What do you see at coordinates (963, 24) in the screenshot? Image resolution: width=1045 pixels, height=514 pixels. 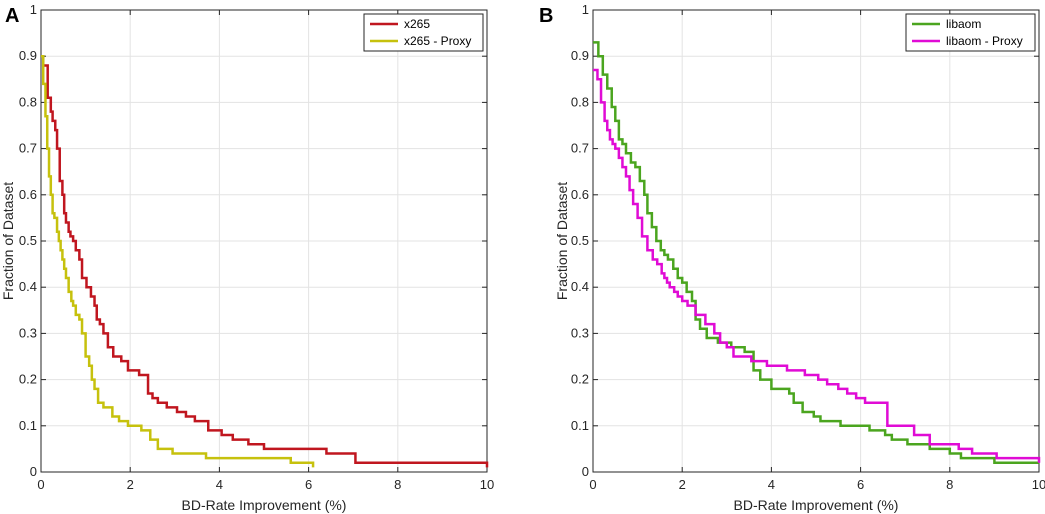 I see `legend-label-b-0: libaom` at bounding box center [963, 24].